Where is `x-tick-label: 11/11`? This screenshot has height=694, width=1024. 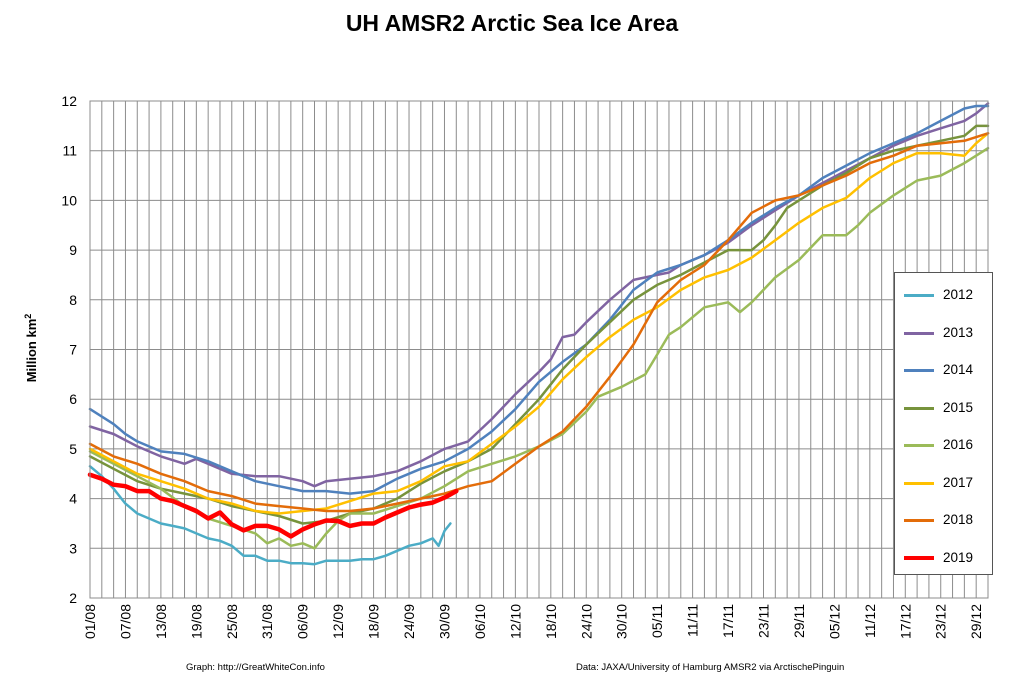 x-tick-label: 11/11 is located at coordinates (693, 620).